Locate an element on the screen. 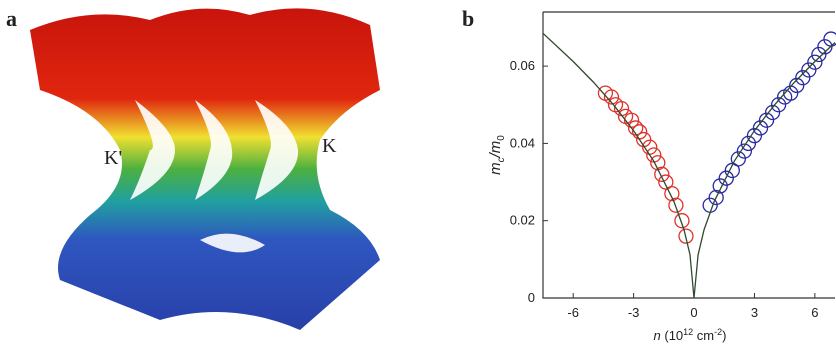 Image resolution: width=836 pixels, height=351 pixels. x-axis-label-part: -2 is located at coordinates (718, 332).